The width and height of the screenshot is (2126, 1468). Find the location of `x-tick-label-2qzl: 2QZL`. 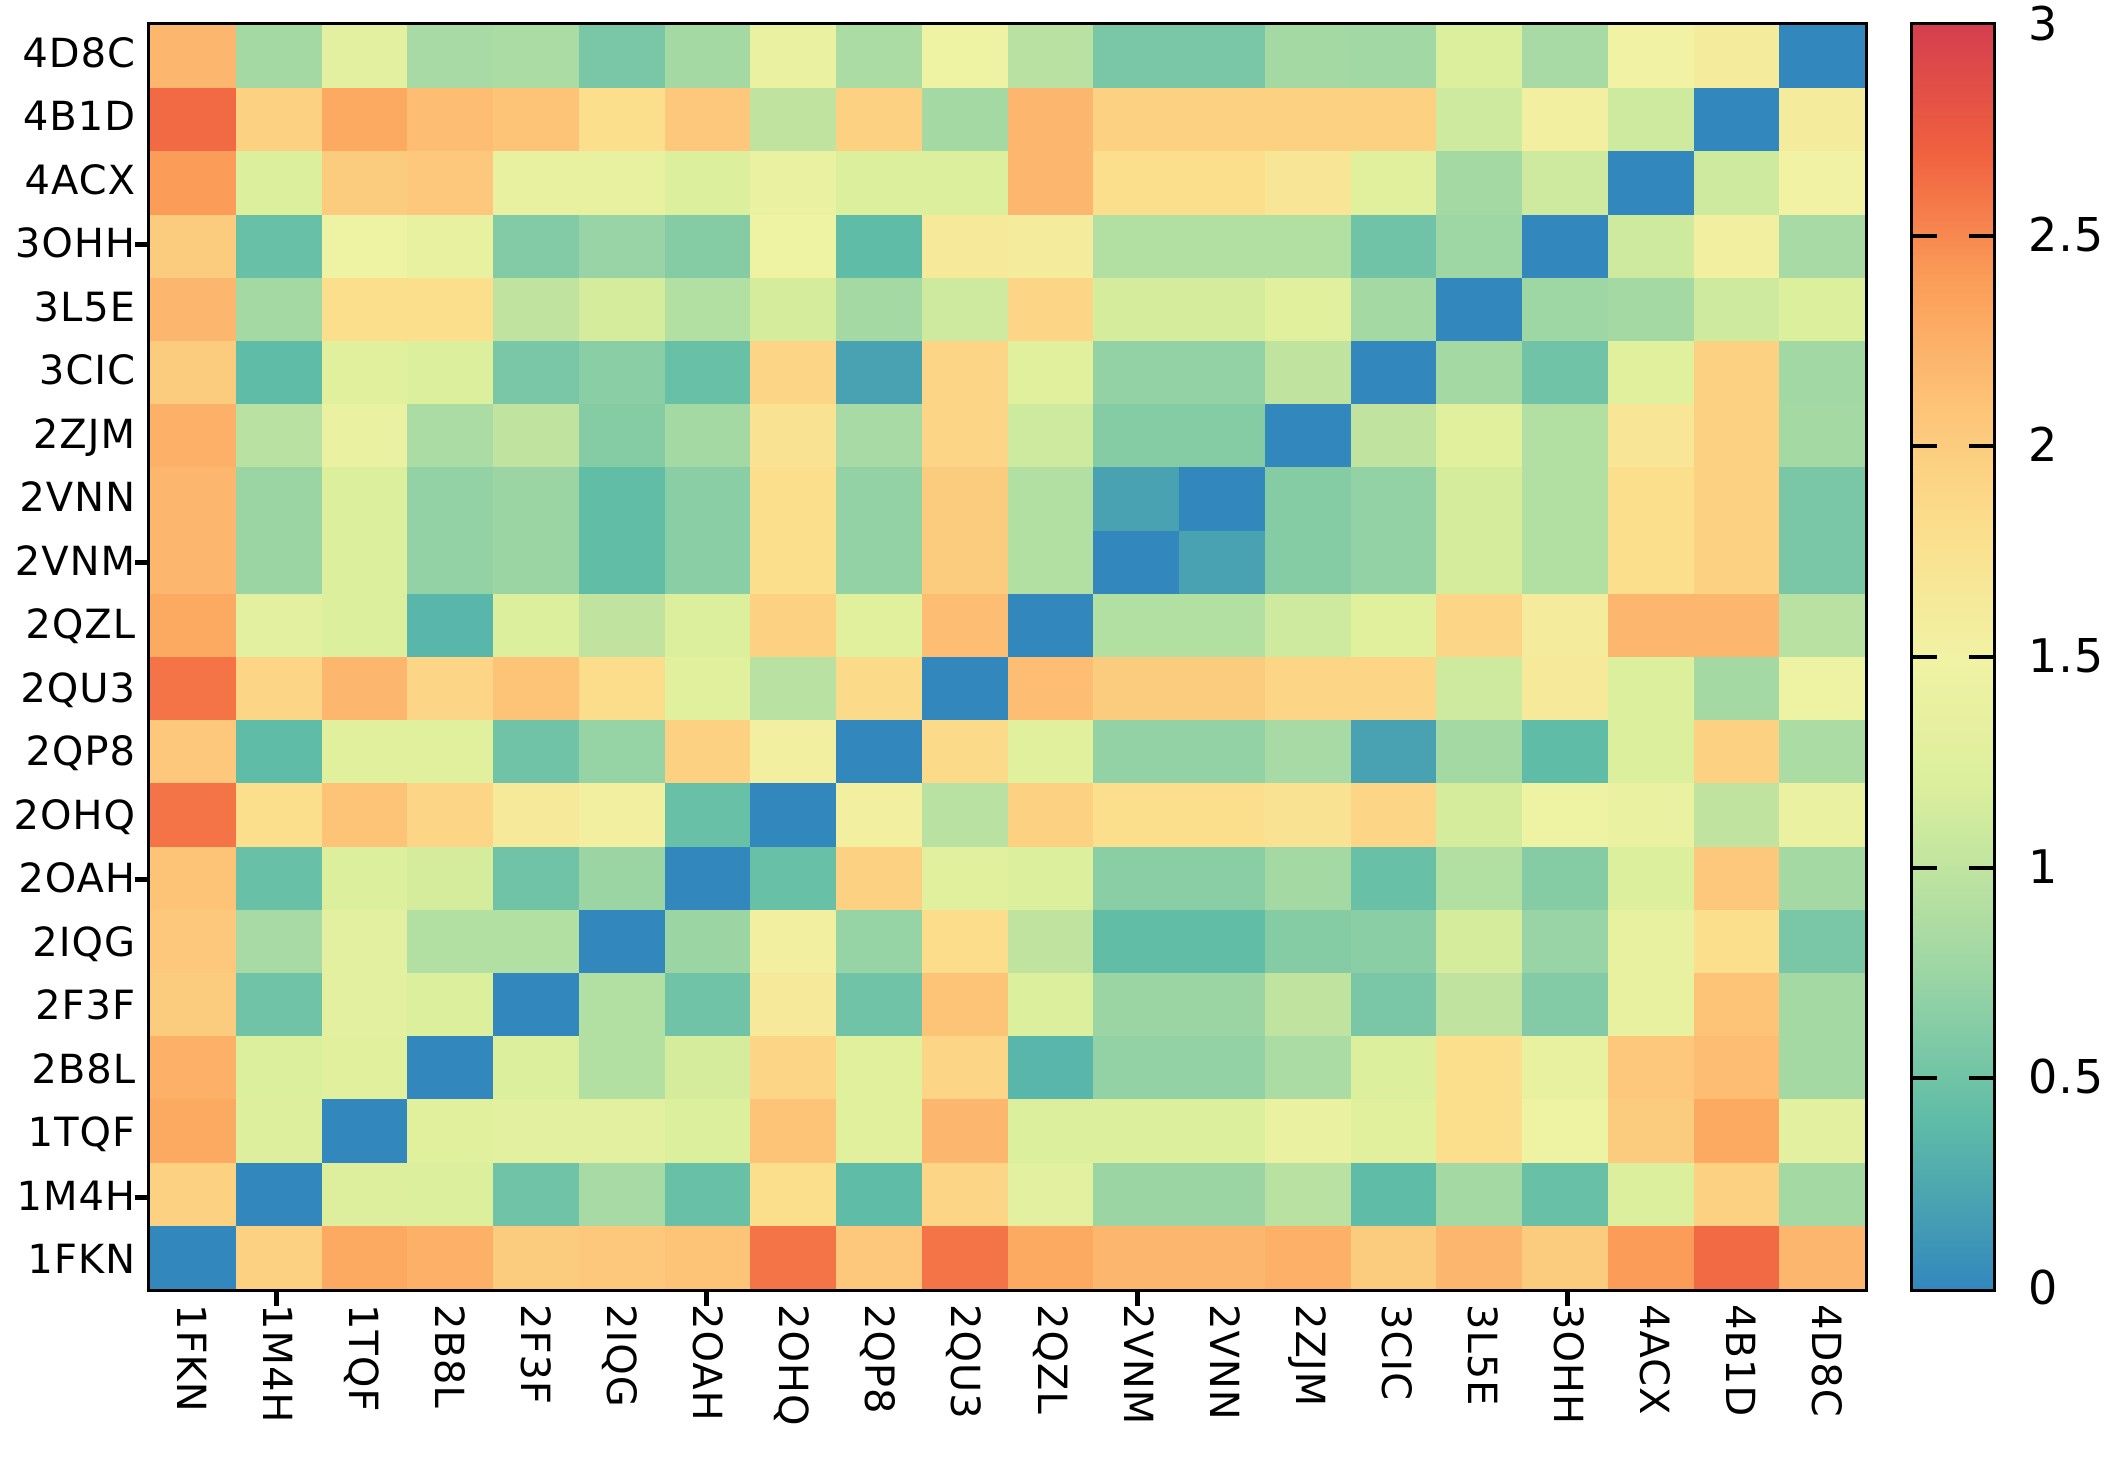

x-tick-label-2qzl: 2QZL is located at coordinates (1050, 1359).